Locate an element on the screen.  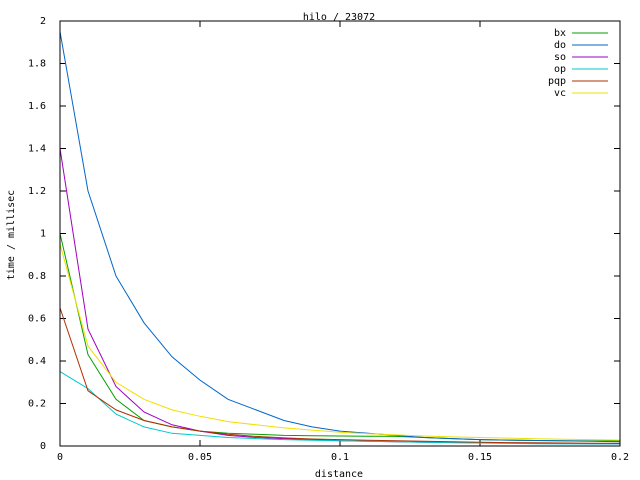
x-tick-label: 0 is located at coordinates (60, 457).